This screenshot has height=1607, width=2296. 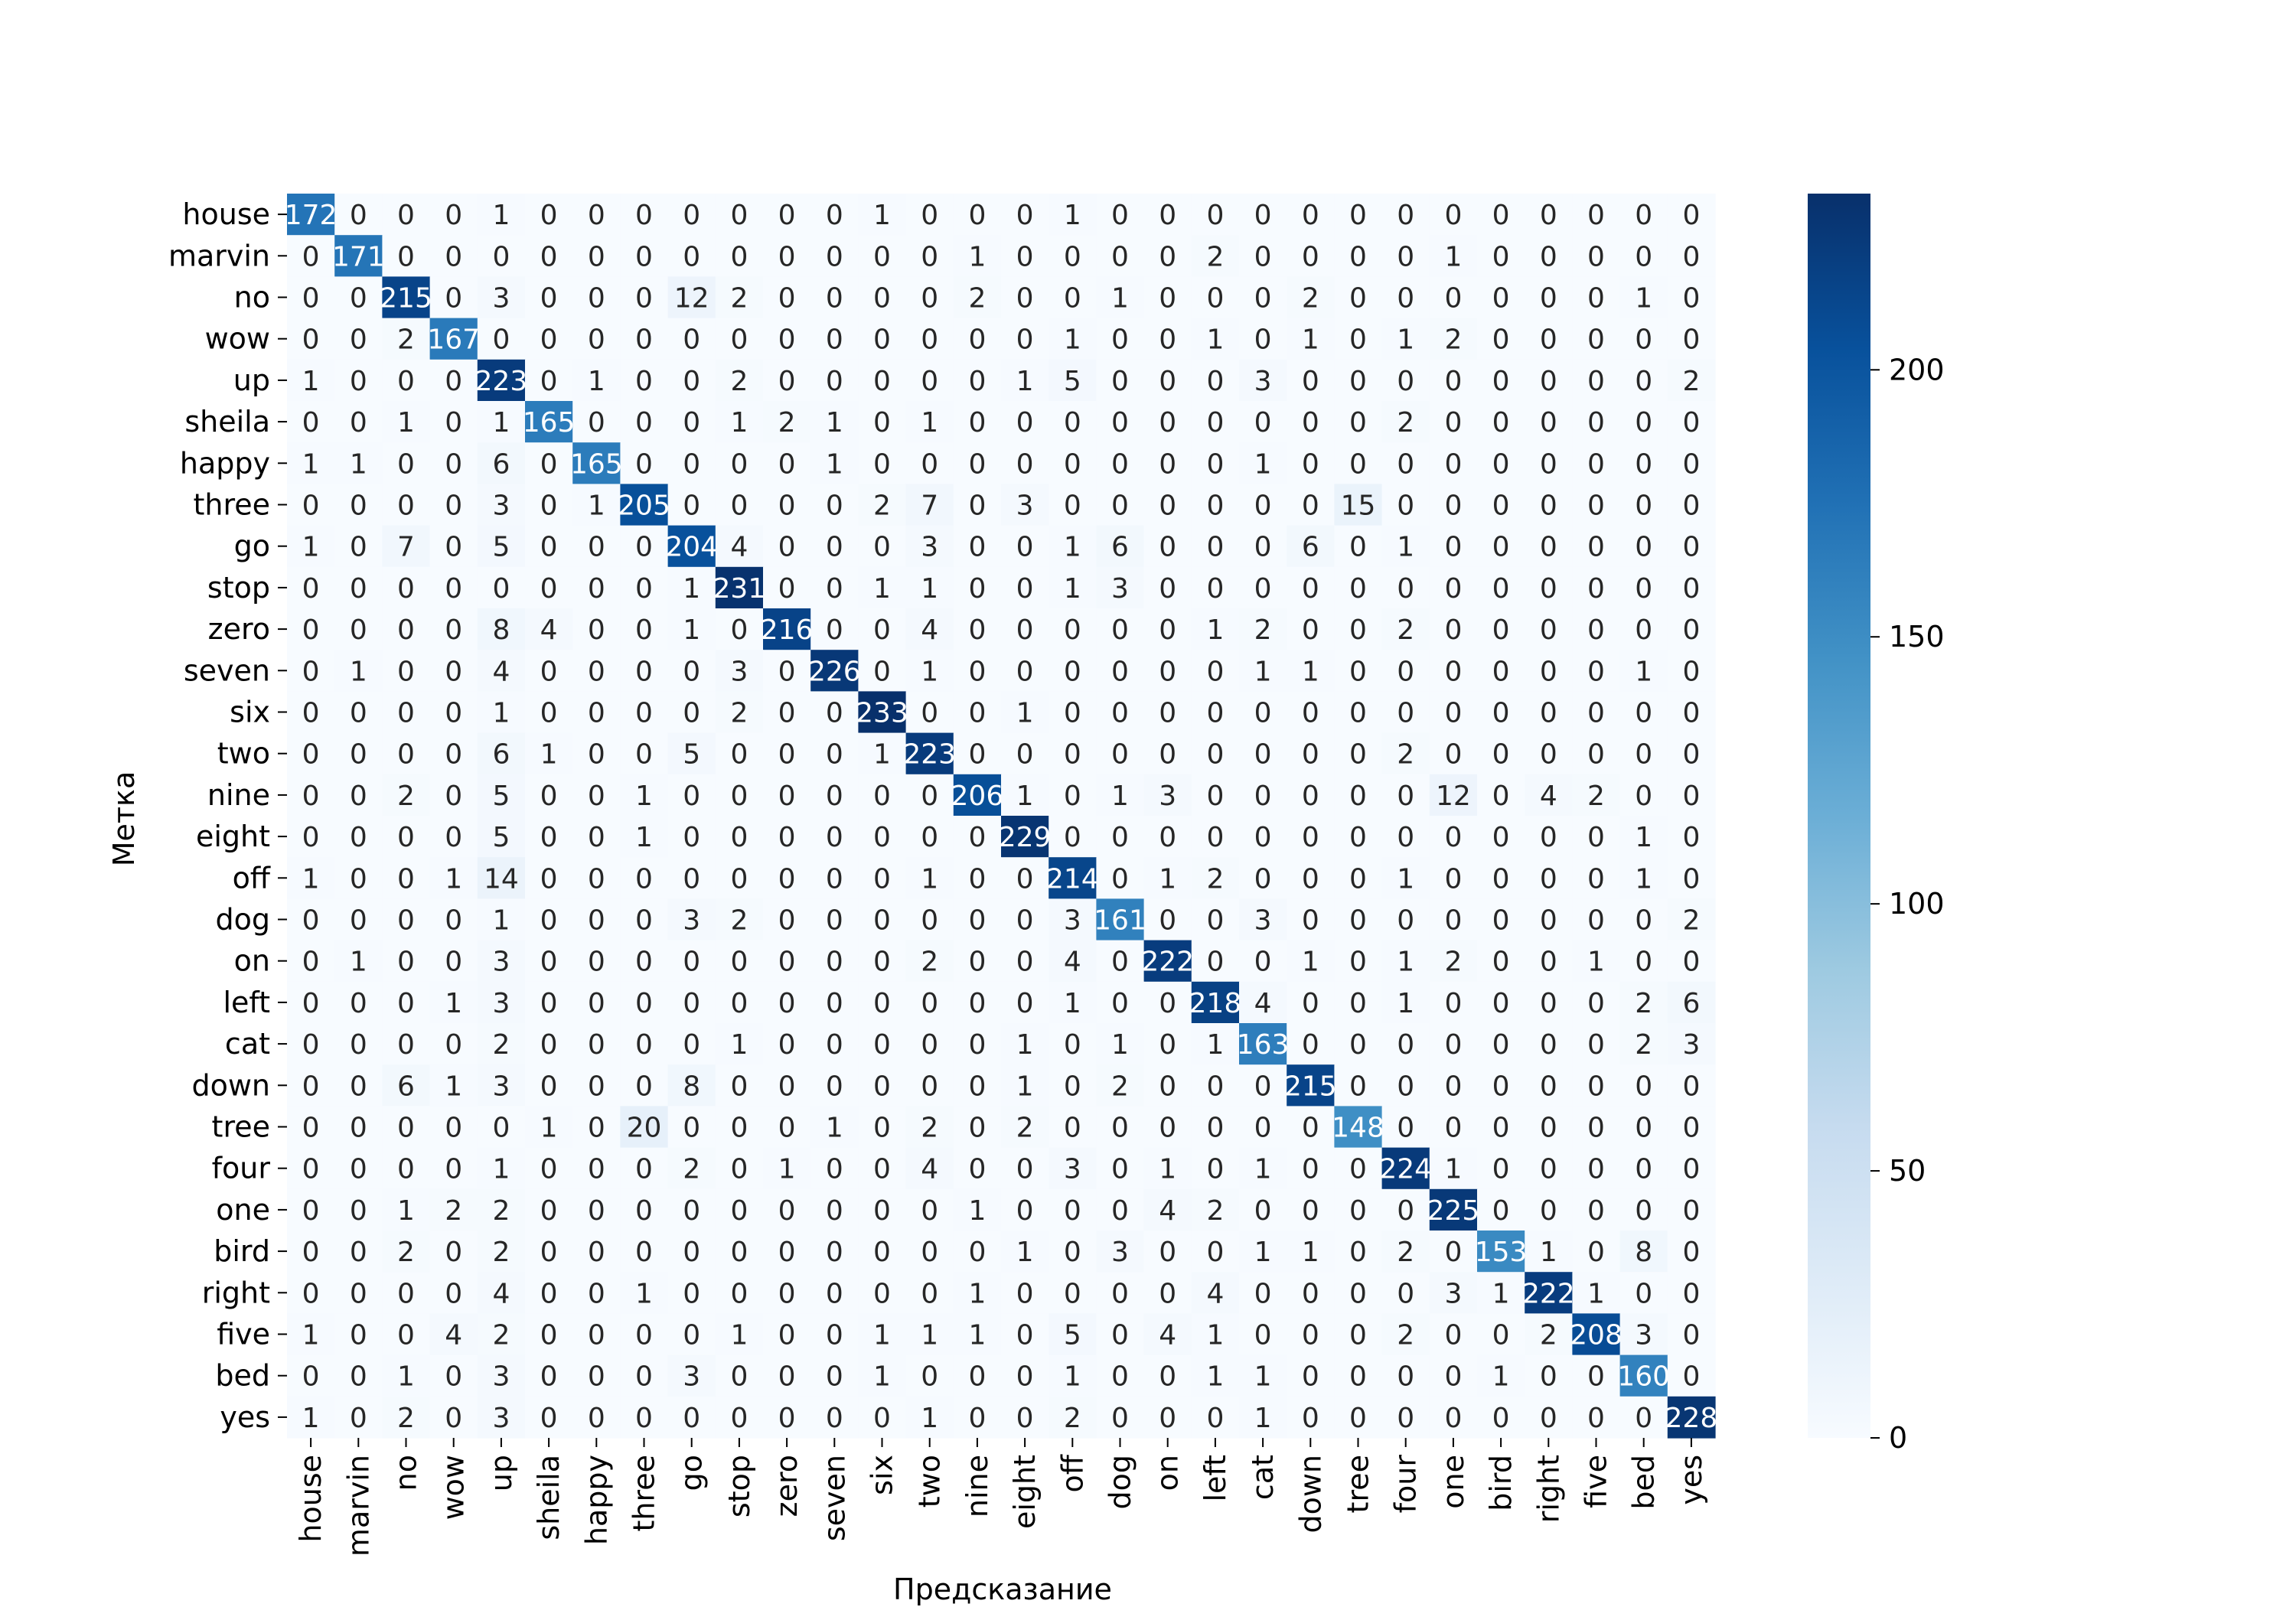 I want to click on col-tick-label: right, so click(x=1548, y=1489).